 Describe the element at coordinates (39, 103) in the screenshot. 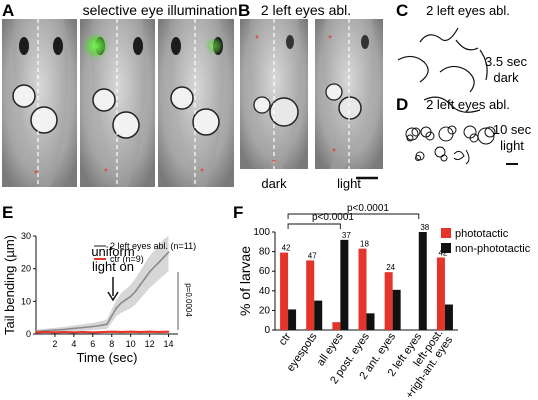

I see `larva-image-a1: *` at that location.